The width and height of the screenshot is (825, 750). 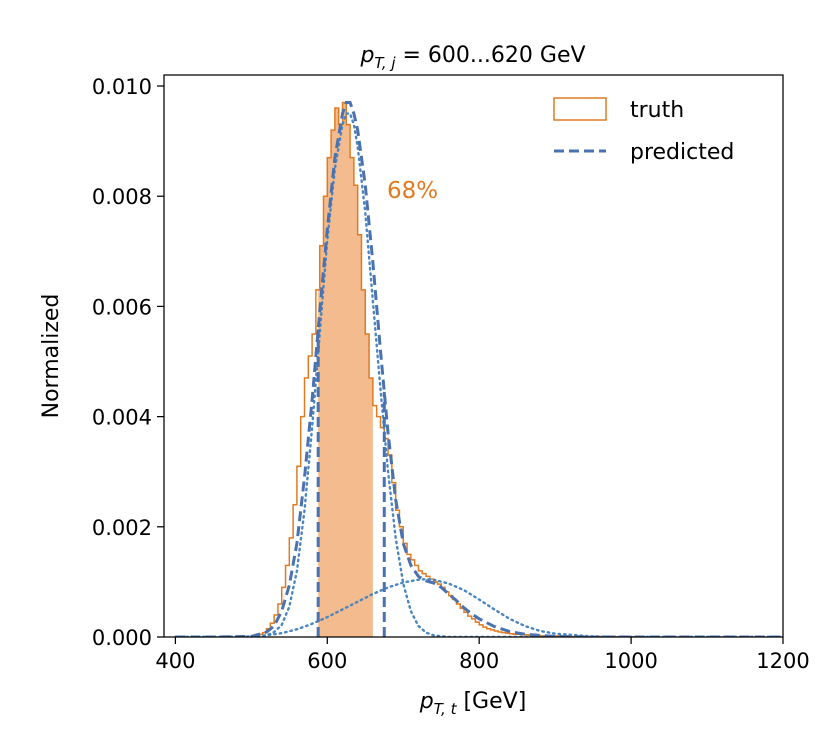 What do you see at coordinates (122, 418) in the screenshot?
I see `y-tick-label: 0.004` at bounding box center [122, 418].